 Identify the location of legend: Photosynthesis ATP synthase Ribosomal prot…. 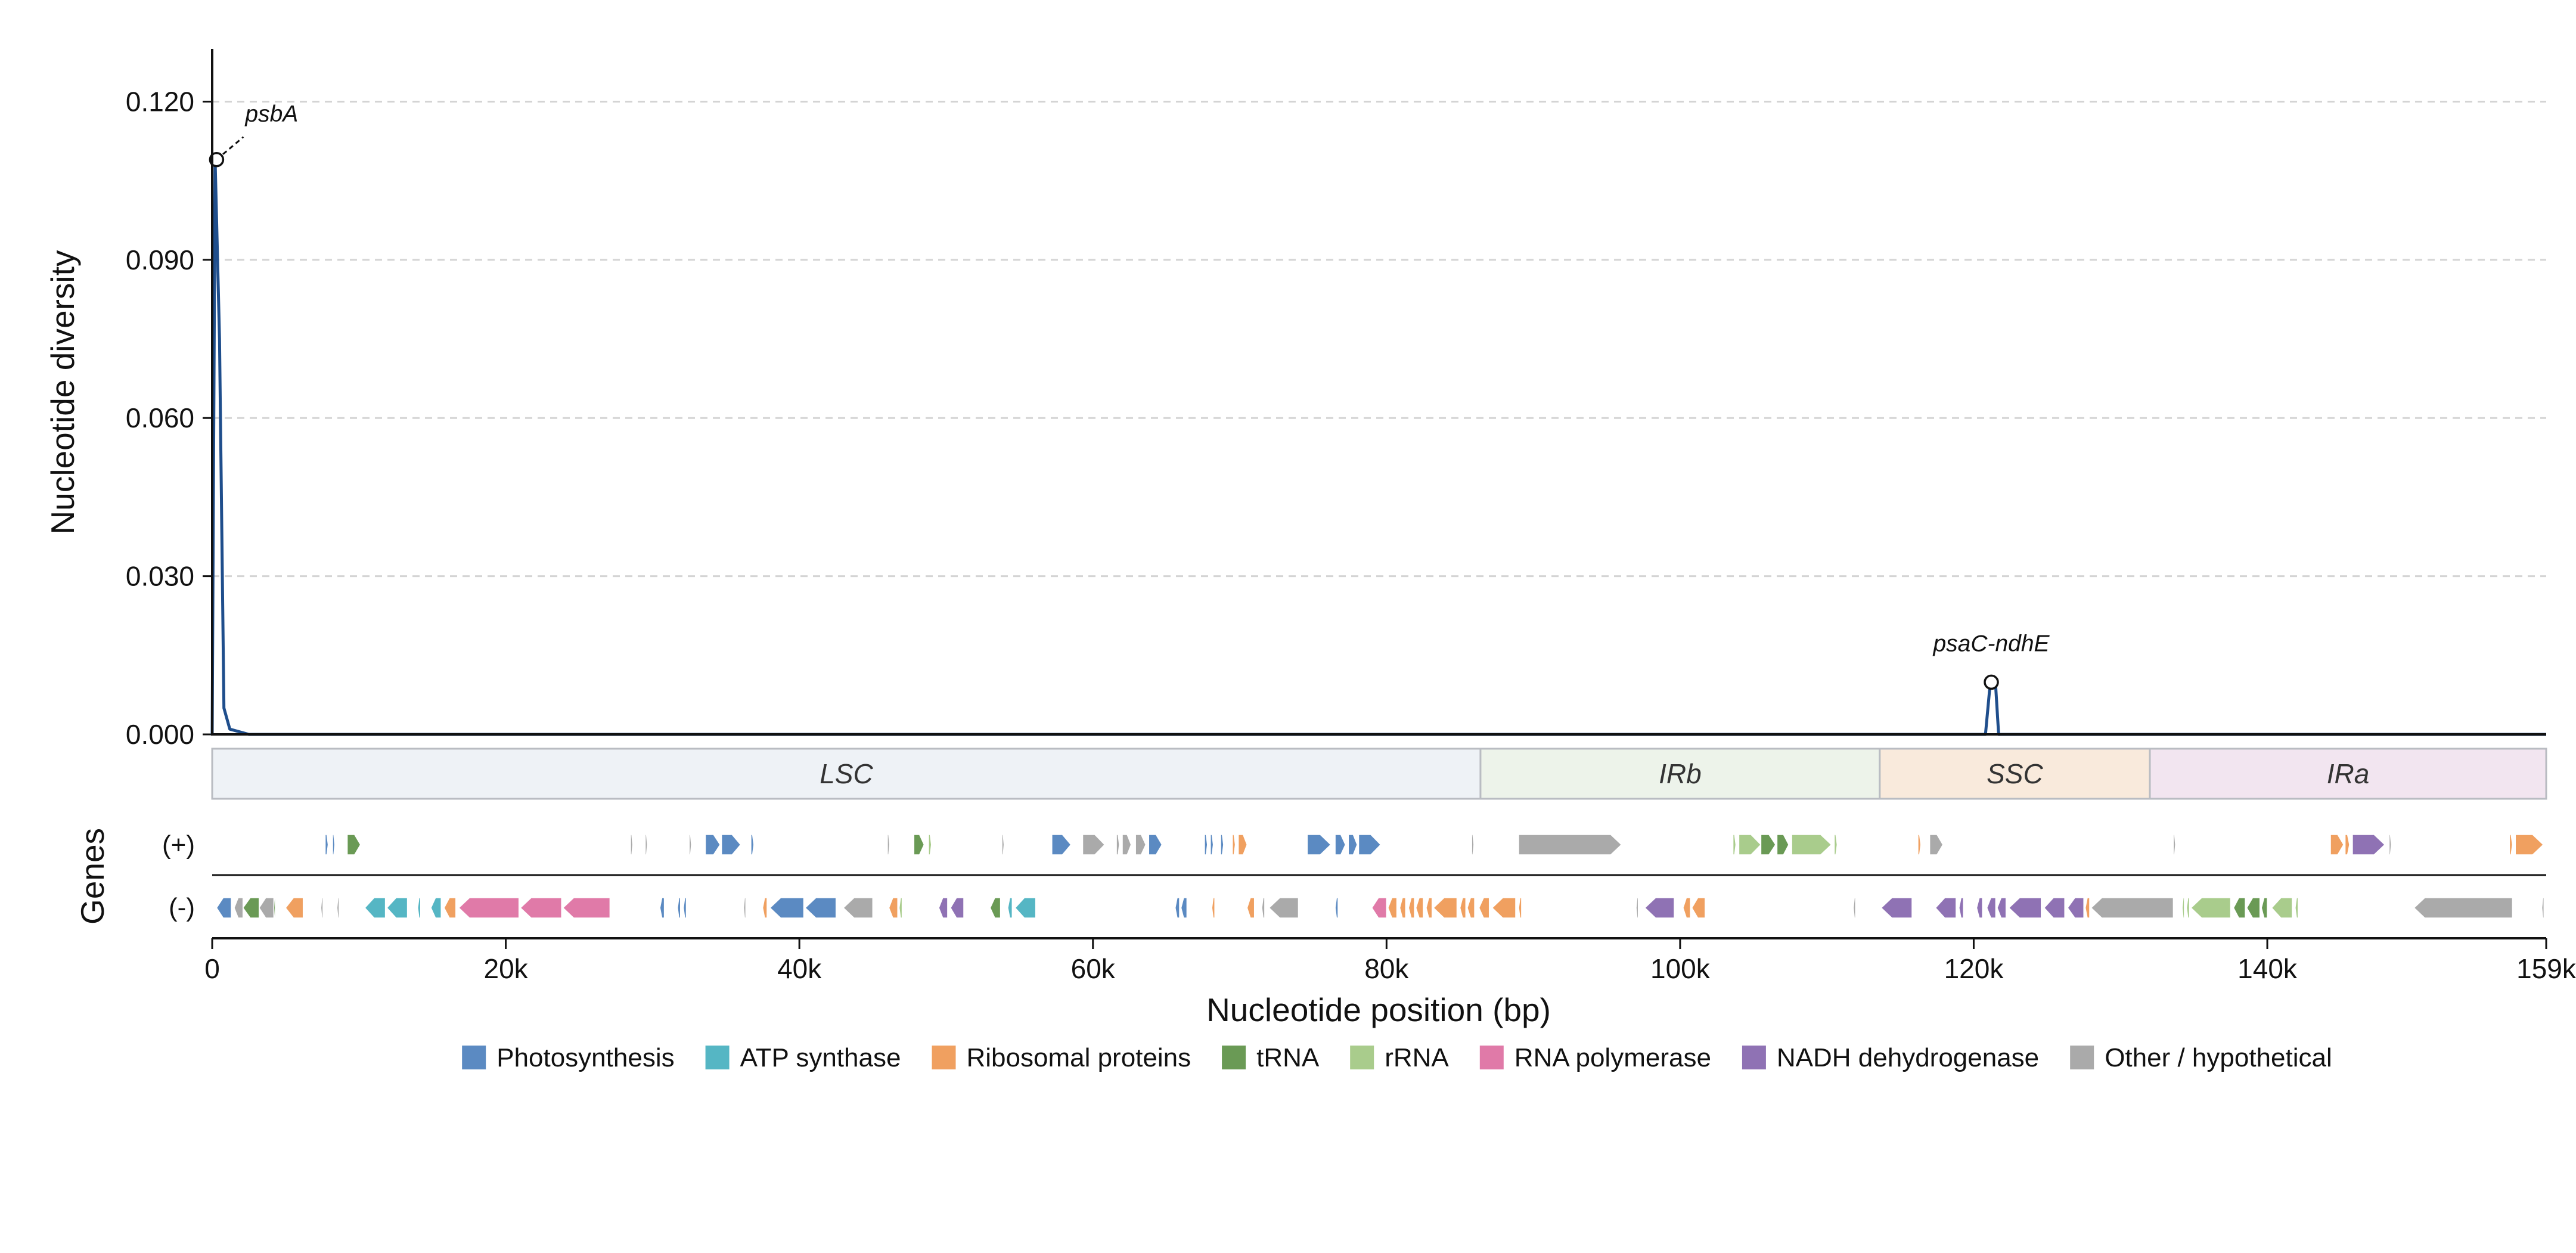
(1397, 1057).